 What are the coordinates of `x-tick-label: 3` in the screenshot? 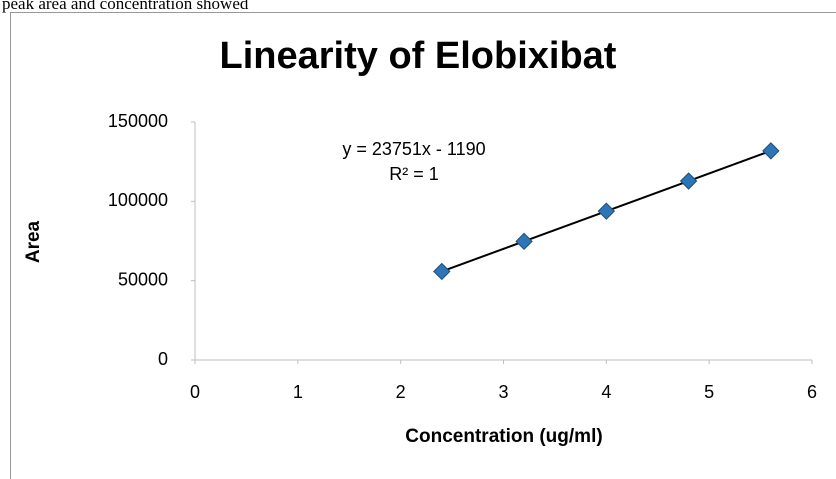 It's located at (503, 392).